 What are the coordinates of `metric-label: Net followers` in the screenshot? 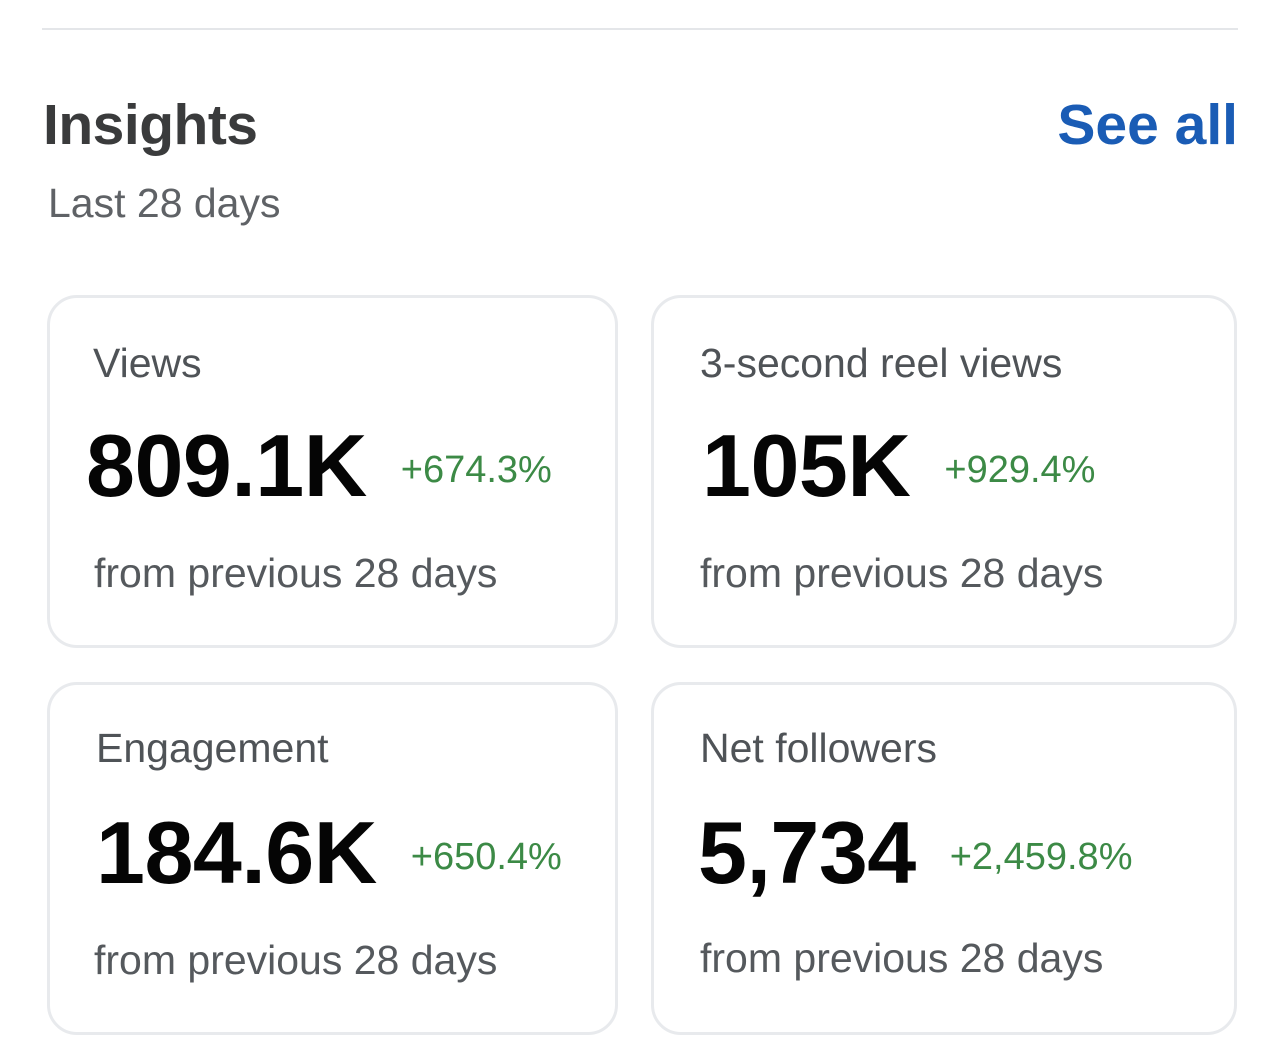 It's located at (818, 748).